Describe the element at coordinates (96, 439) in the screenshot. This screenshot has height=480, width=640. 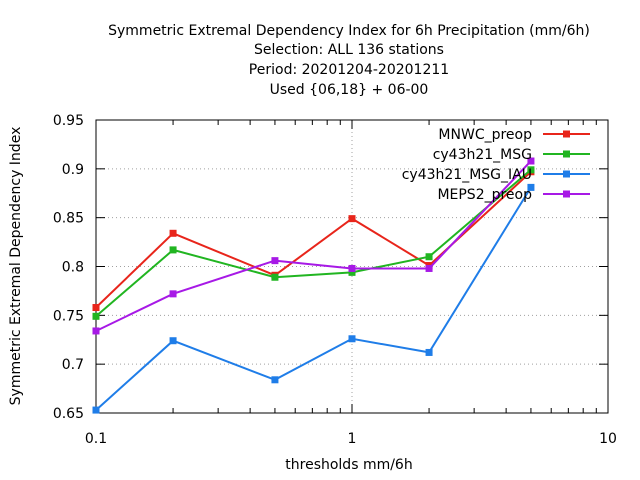
I see `x-tick-label: 0.1` at that location.